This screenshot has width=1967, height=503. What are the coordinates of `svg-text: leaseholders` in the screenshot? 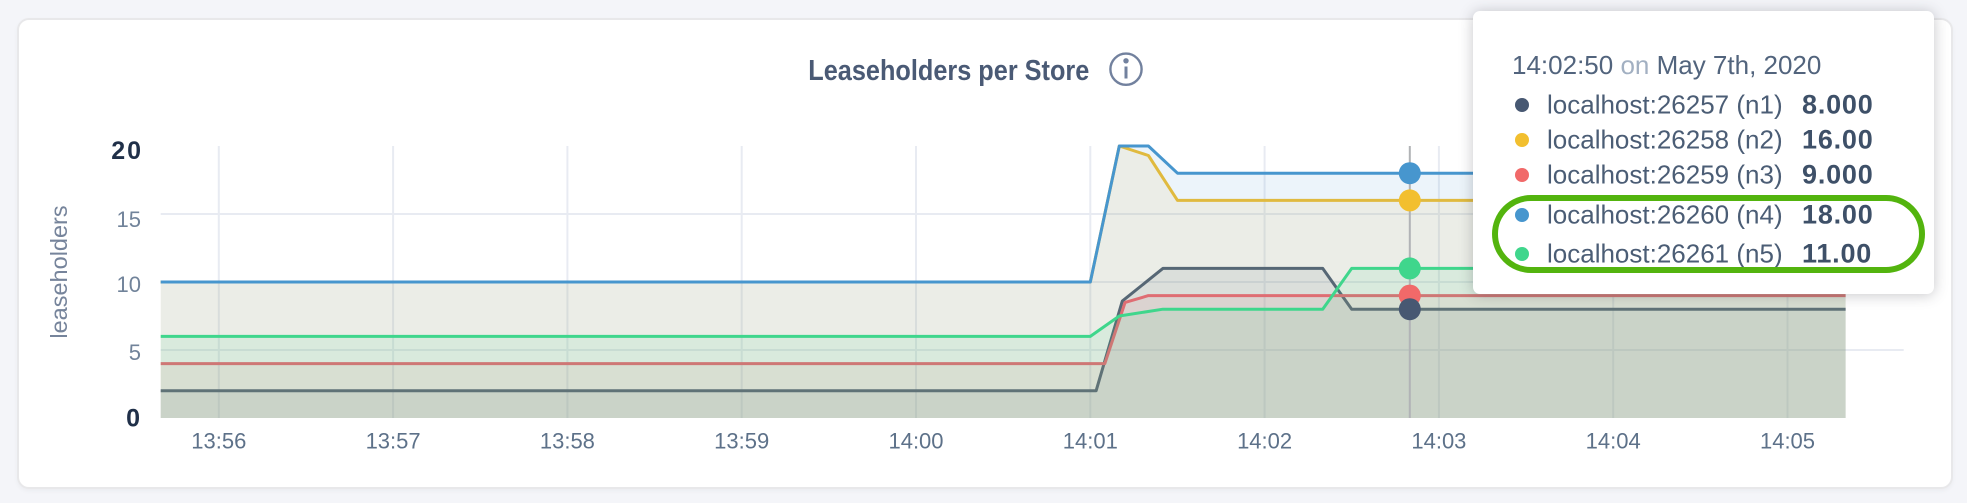 It's located at (59, 271).